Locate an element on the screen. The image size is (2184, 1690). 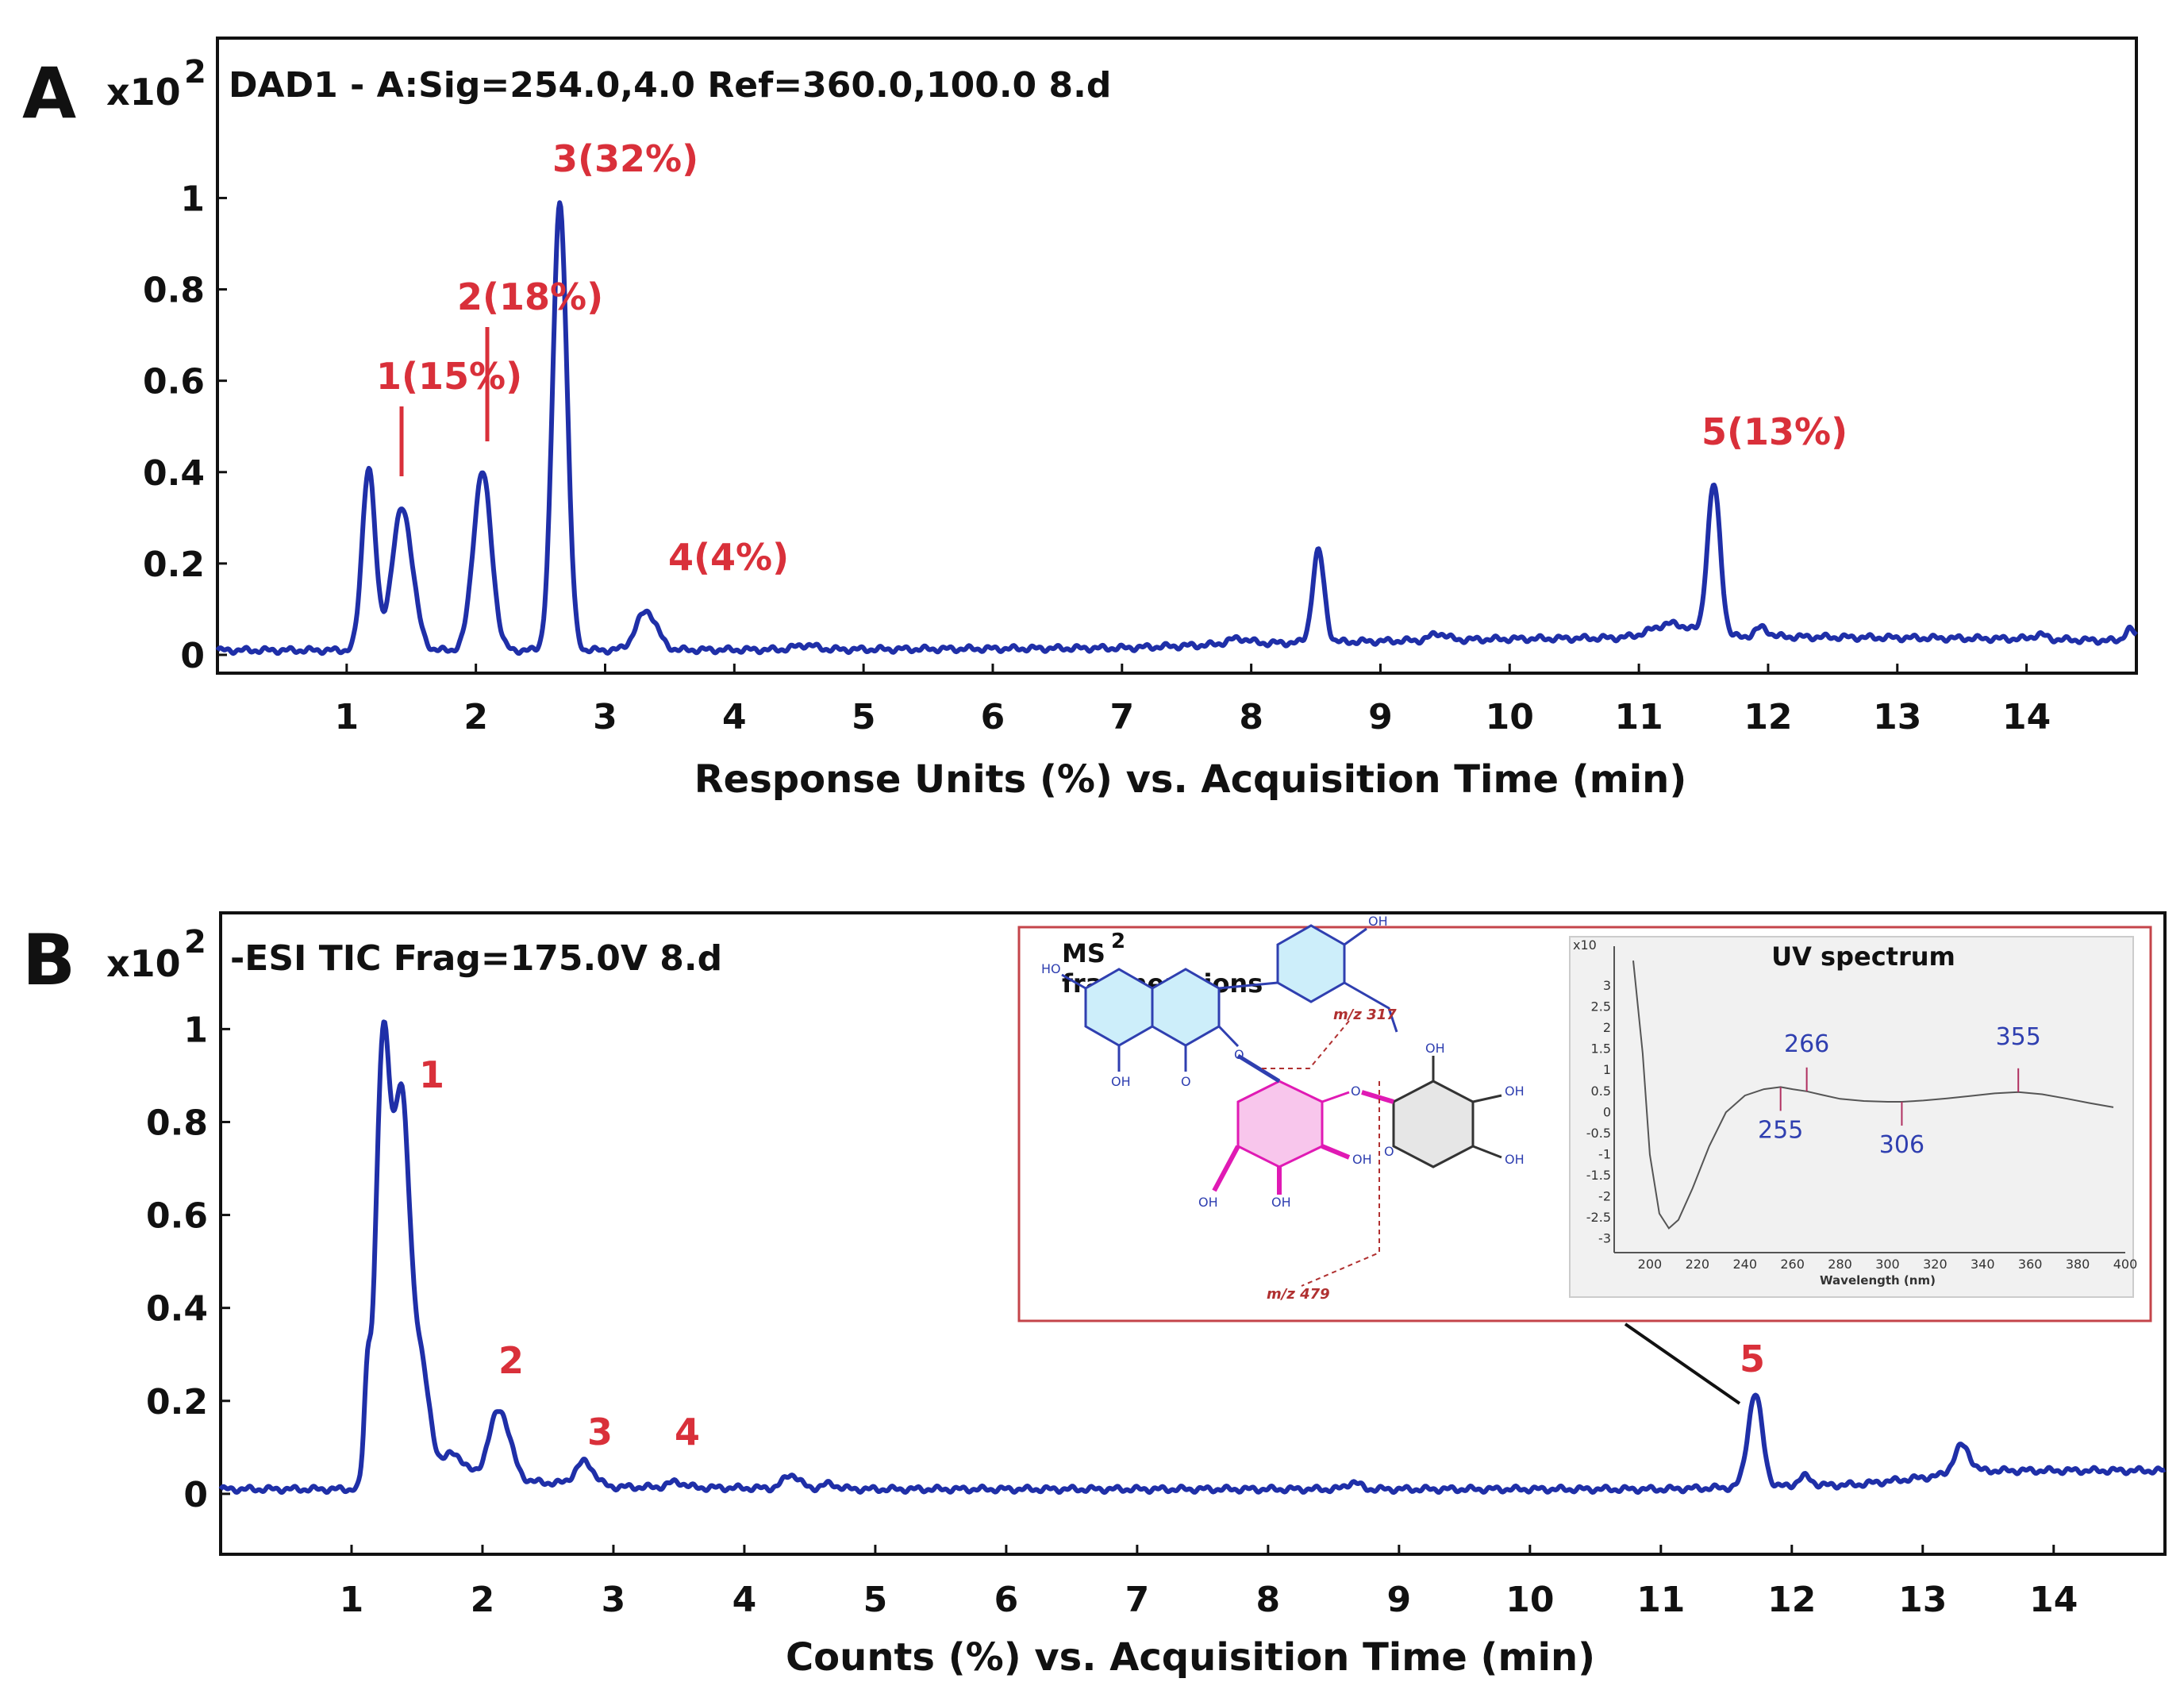
peak-label: 3(32%) is located at coordinates (625, 158).